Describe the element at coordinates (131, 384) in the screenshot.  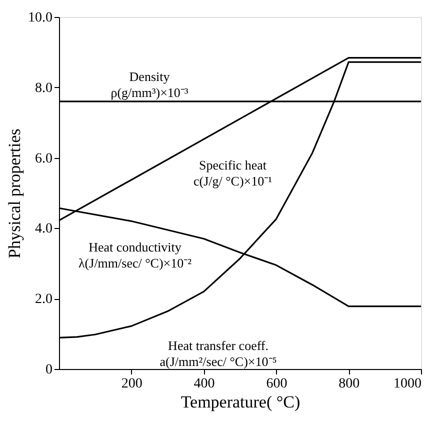
I see `x-tick-label: 200` at that location.